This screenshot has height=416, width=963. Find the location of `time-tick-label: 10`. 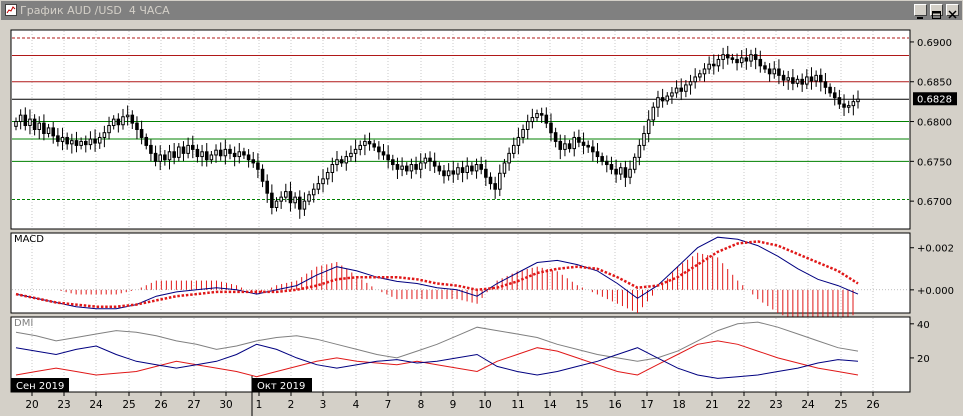

time-tick-label: 10 is located at coordinates (484, 405).